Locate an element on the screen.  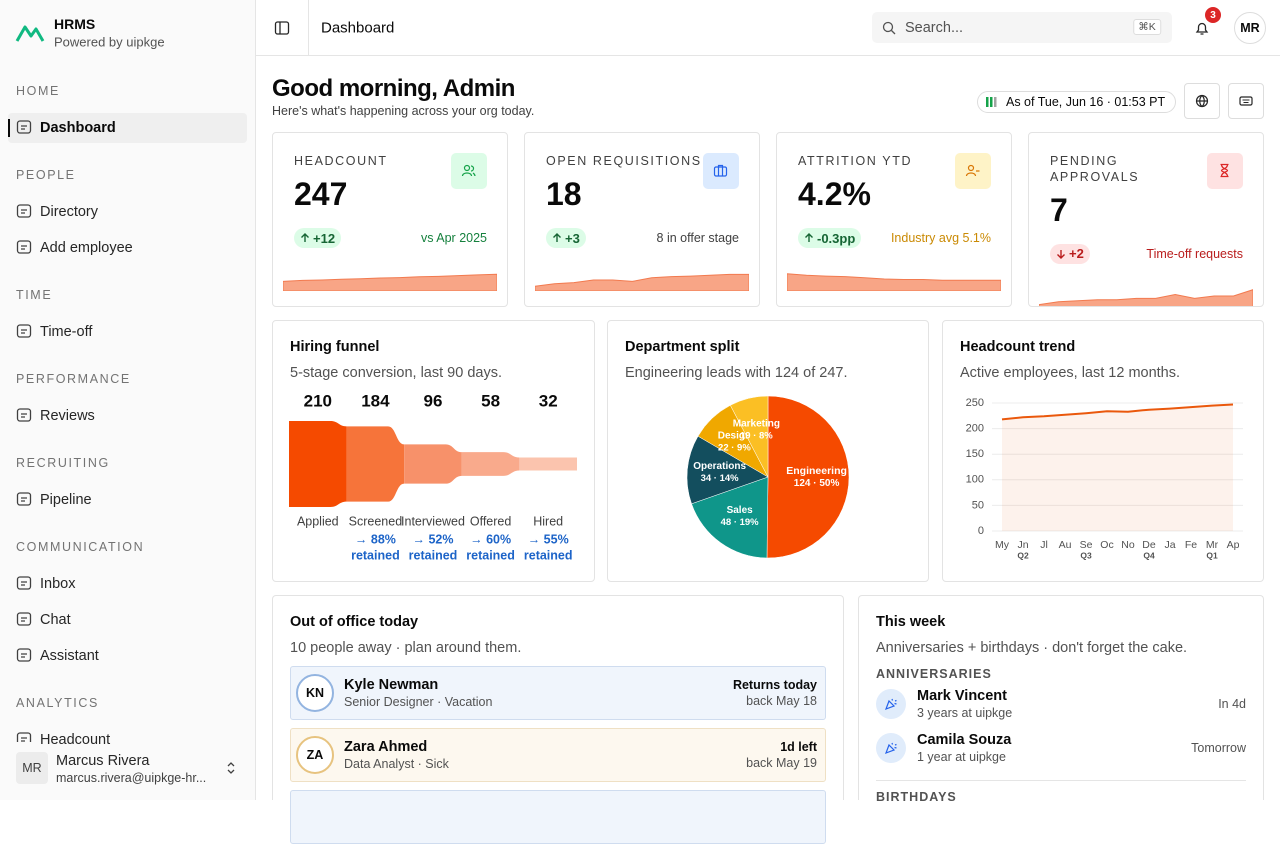
nav-item: Add employee is located at coordinates (86, 248).